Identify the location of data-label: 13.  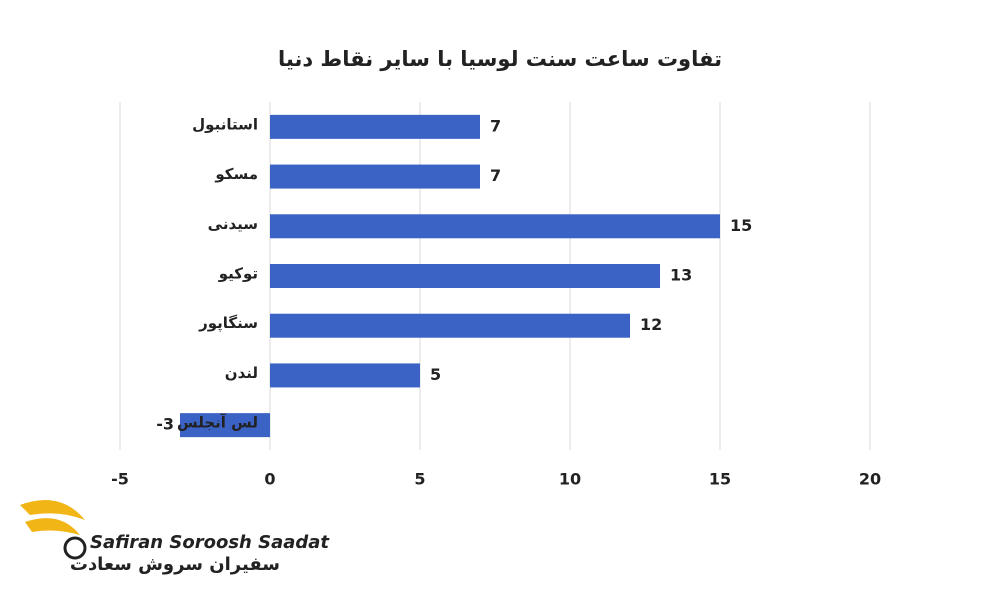
(681, 275).